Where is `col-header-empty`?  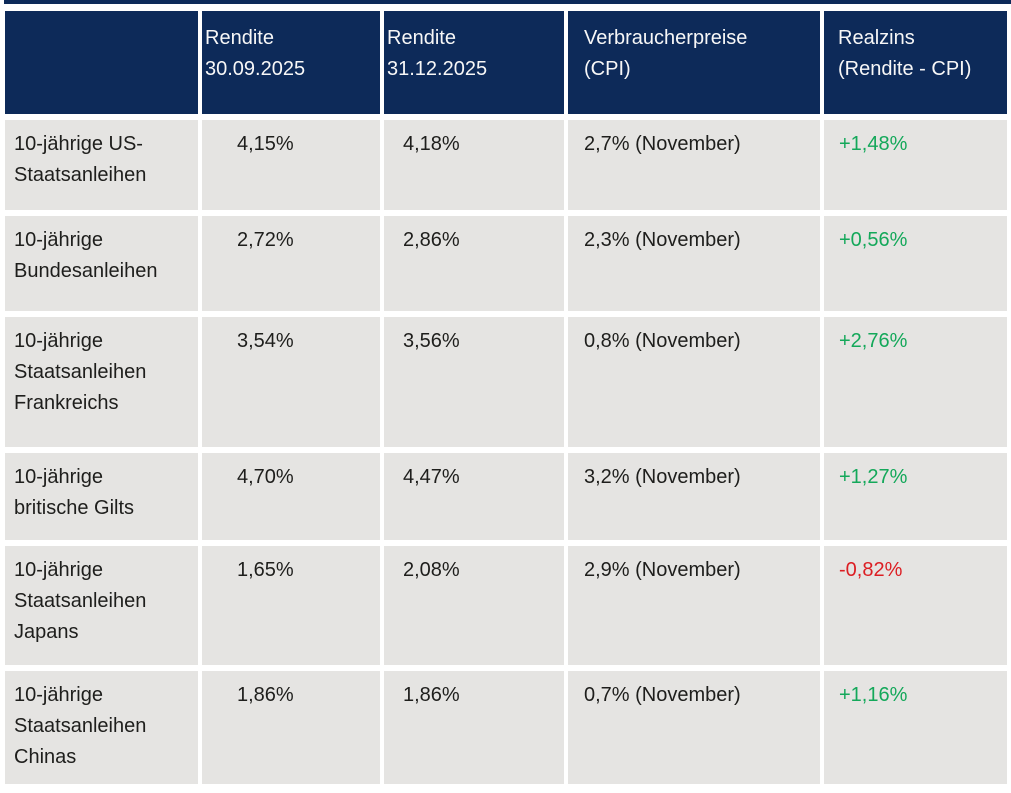 col-header-empty is located at coordinates (103, 65).